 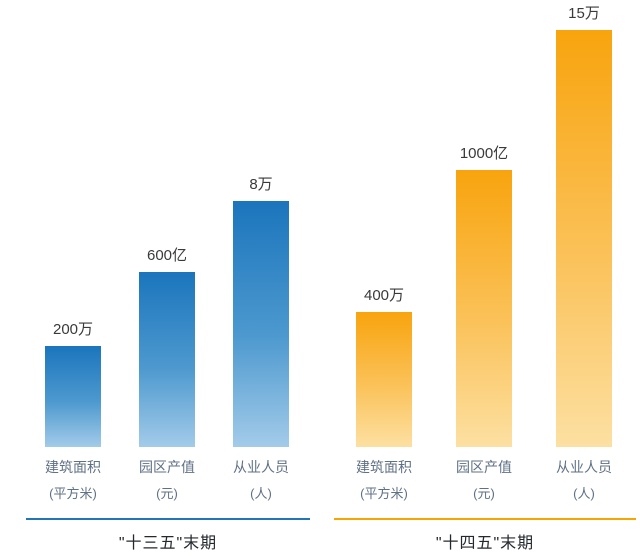 What do you see at coordinates (484, 493) in the screenshot?
I see `unit-label-14th-output-value: (元)` at bounding box center [484, 493].